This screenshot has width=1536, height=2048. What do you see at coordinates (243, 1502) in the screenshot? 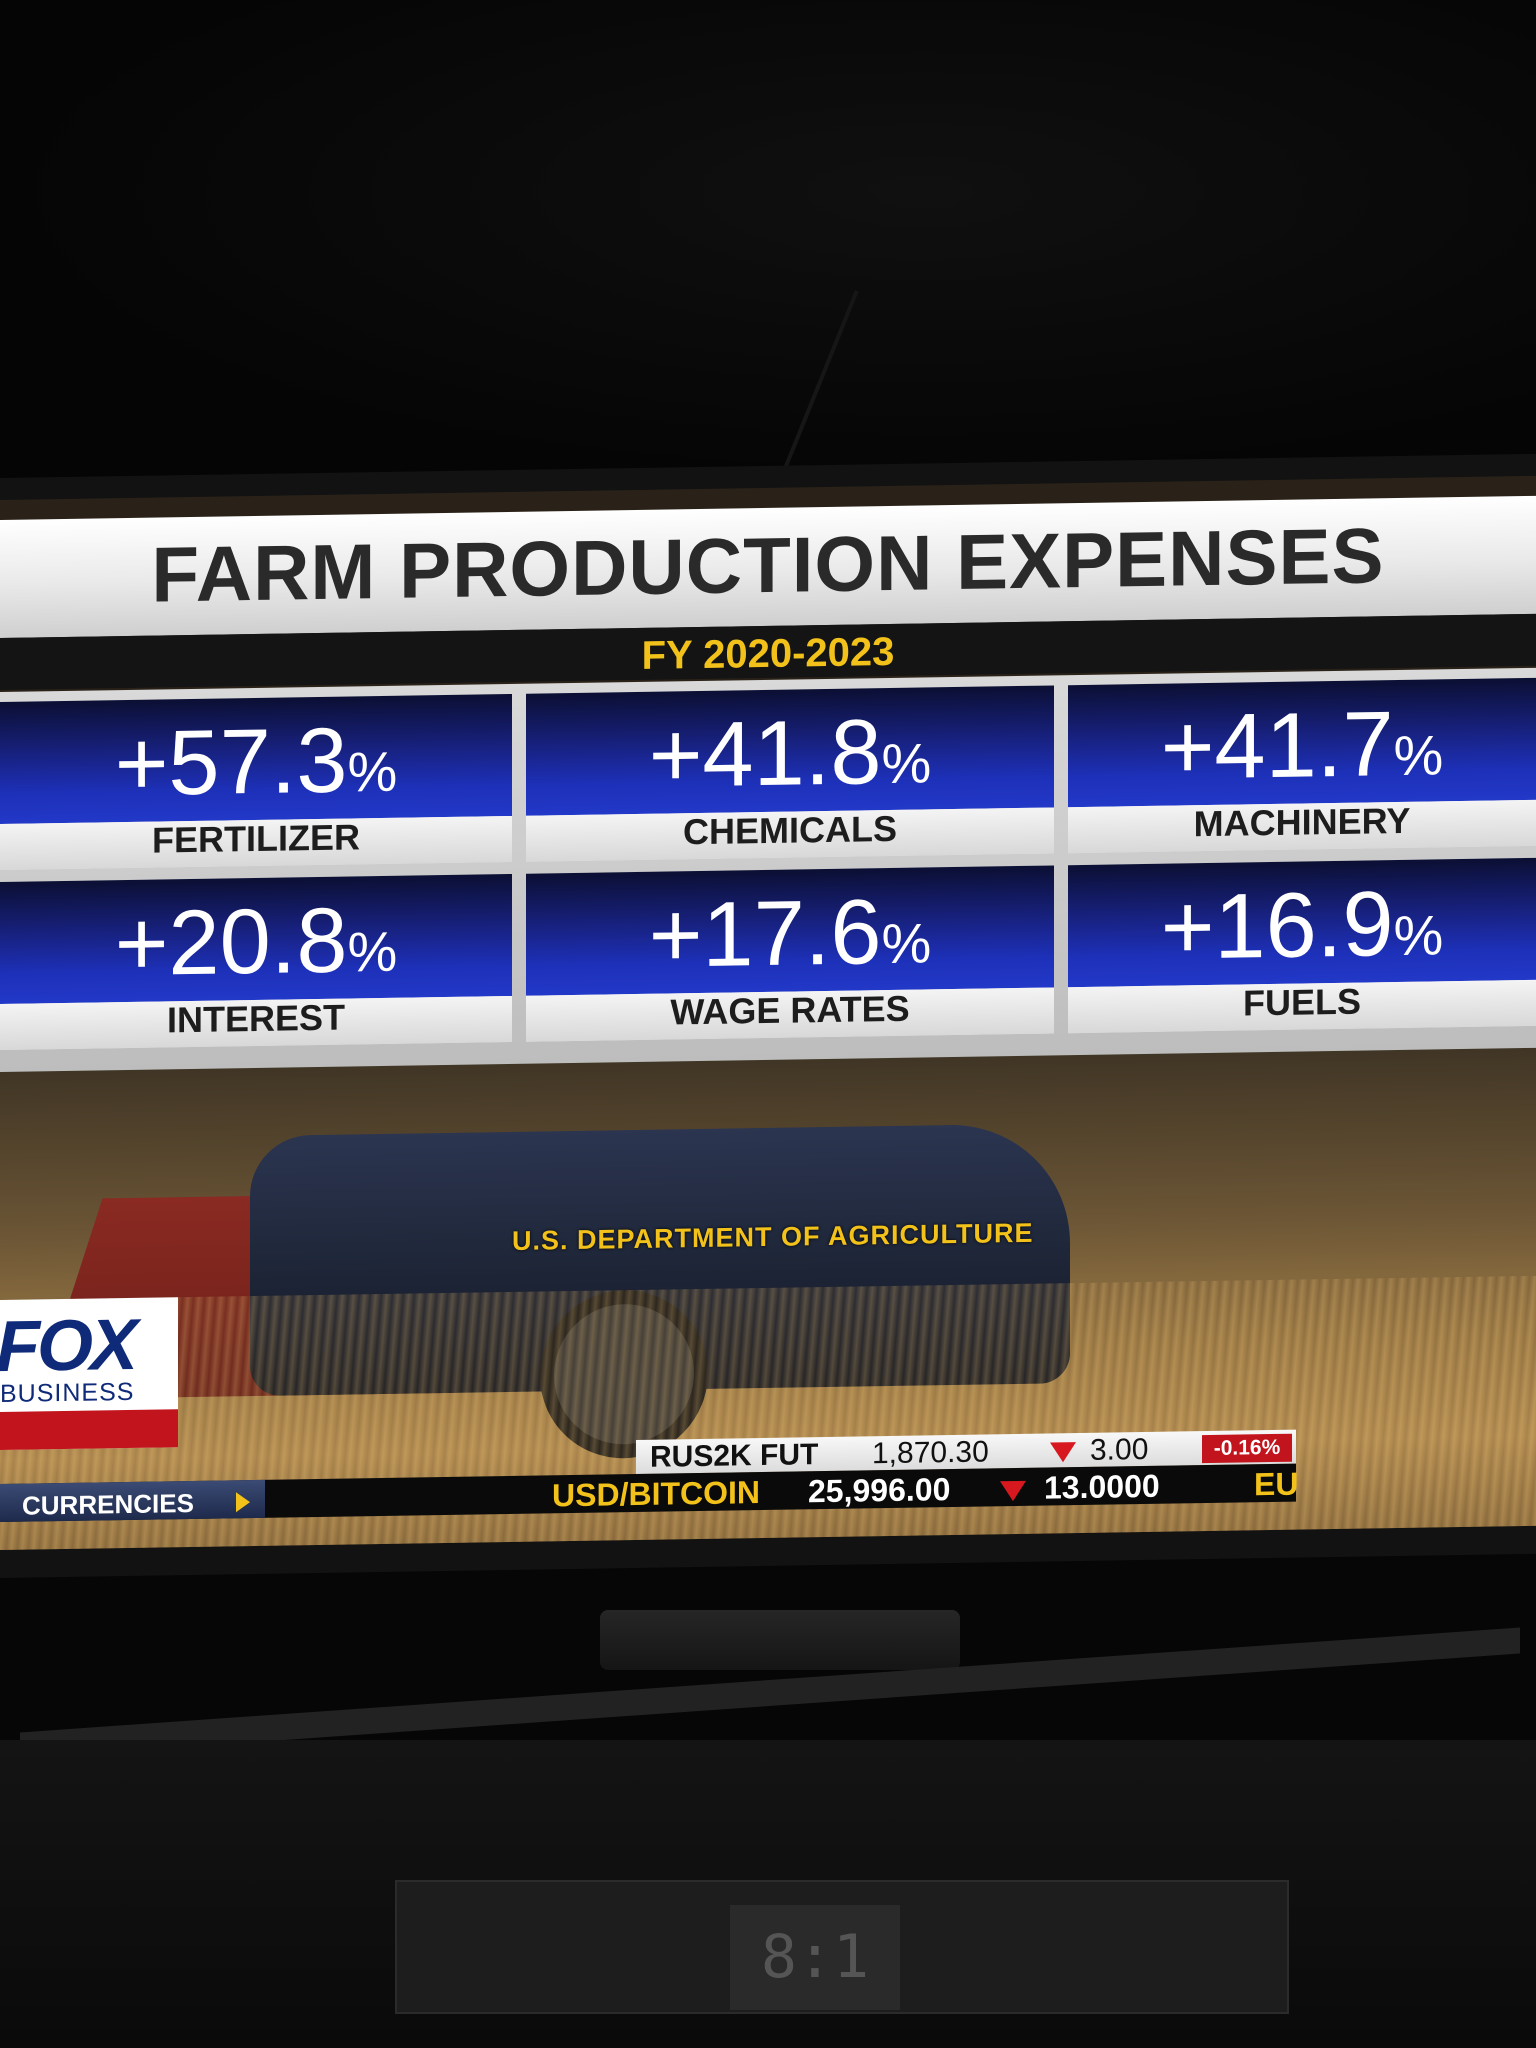
I see `play-arrow-icon` at bounding box center [243, 1502].